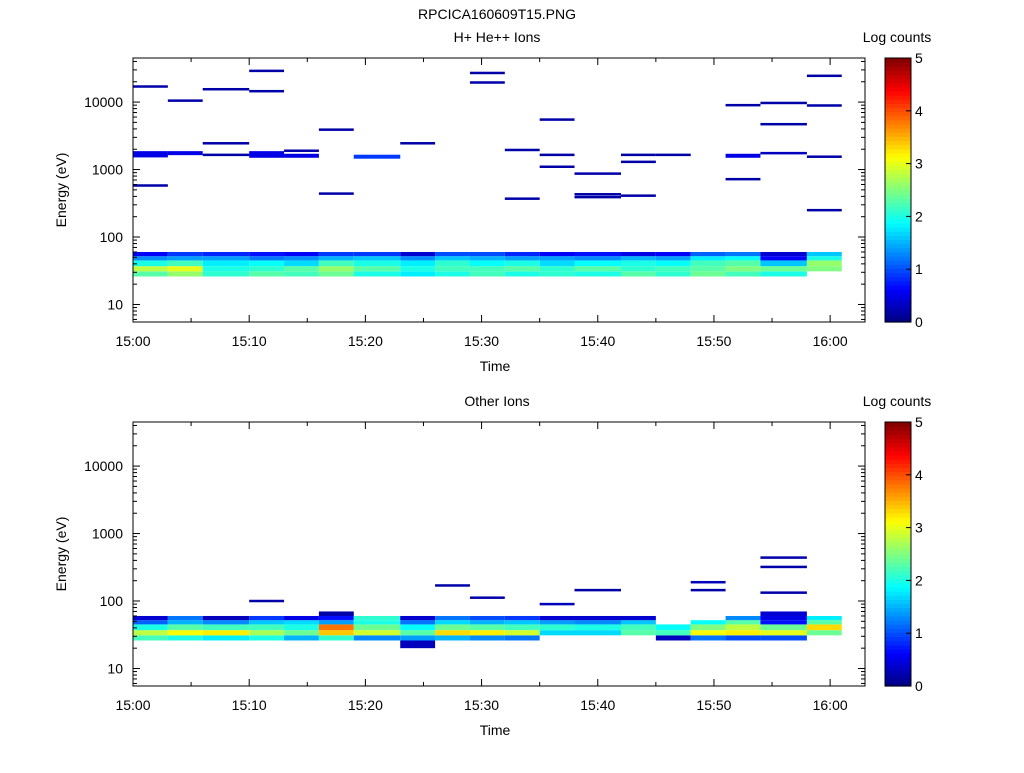  What do you see at coordinates (898, 190) in the screenshot?
I see `colorbar-frame` at bounding box center [898, 190].